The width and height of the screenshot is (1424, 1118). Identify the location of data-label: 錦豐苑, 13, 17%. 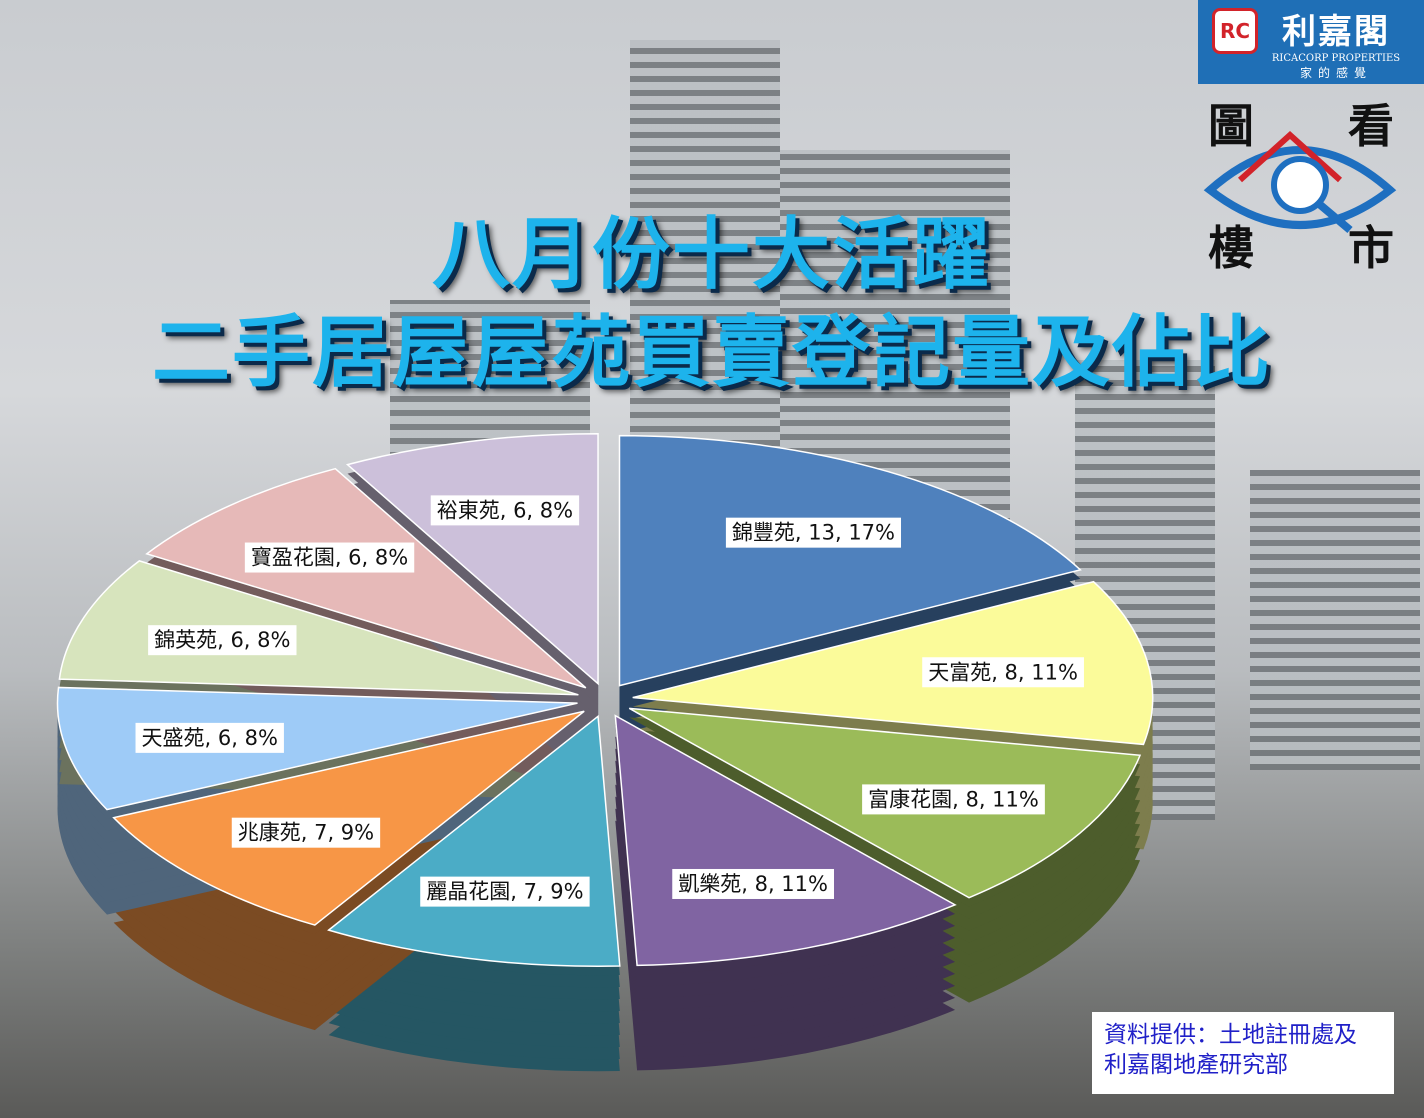
(813, 533).